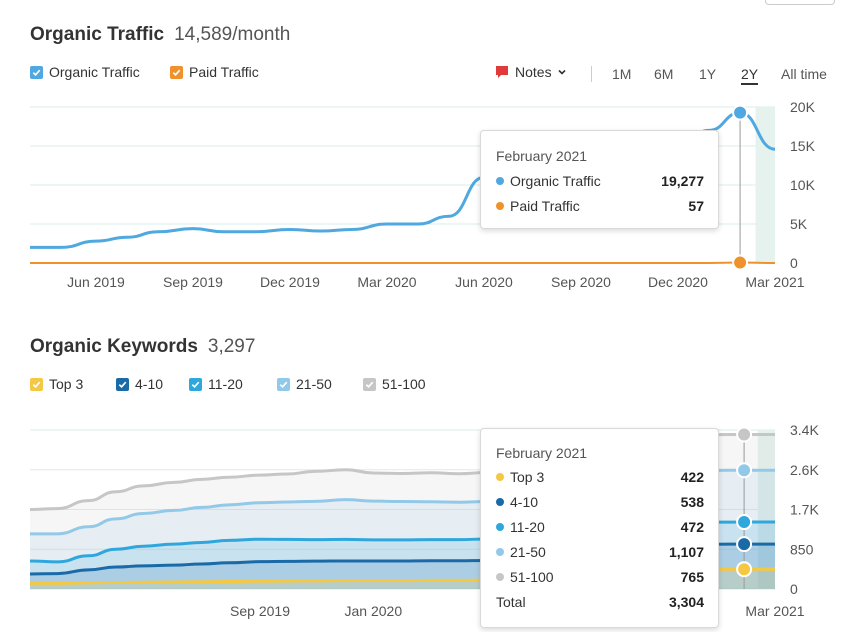 The image size is (847, 632). I want to click on x-tick-label: Dec 2019, so click(290, 282).